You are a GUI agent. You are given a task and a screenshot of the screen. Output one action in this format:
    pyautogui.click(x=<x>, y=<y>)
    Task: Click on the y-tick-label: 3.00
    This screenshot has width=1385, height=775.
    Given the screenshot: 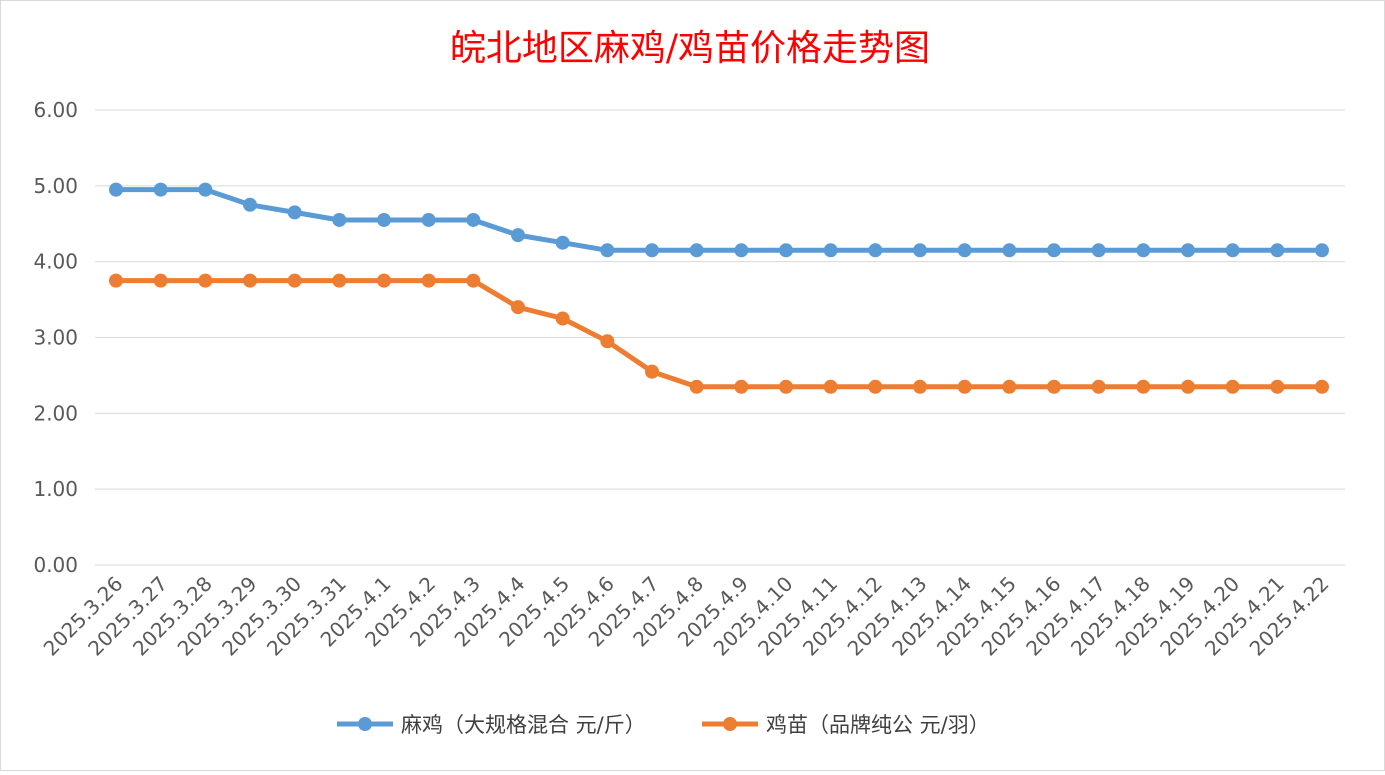 What is the action you would take?
    pyautogui.click(x=55, y=338)
    